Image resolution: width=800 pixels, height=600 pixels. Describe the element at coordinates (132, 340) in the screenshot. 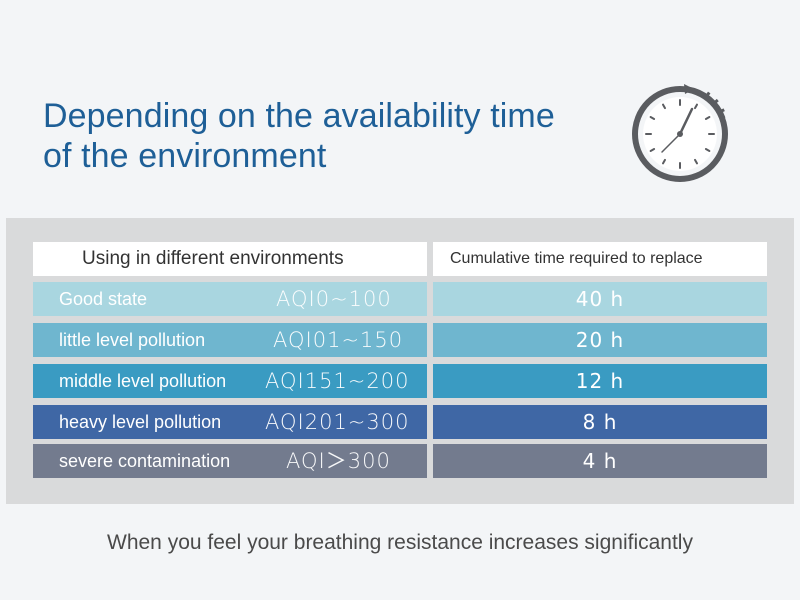

I see `row-label: little level pollution` at that location.